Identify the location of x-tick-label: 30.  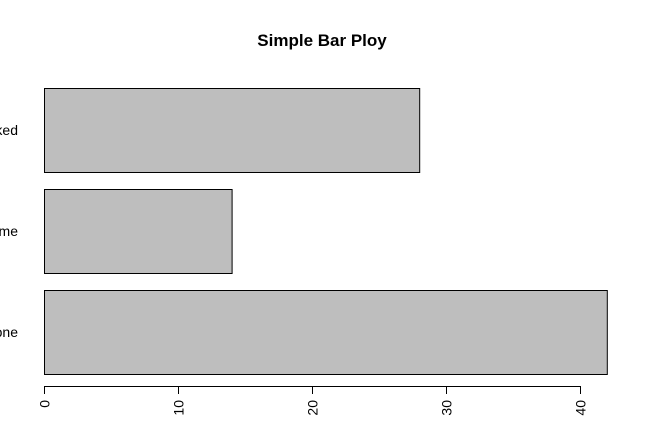
(447, 408).